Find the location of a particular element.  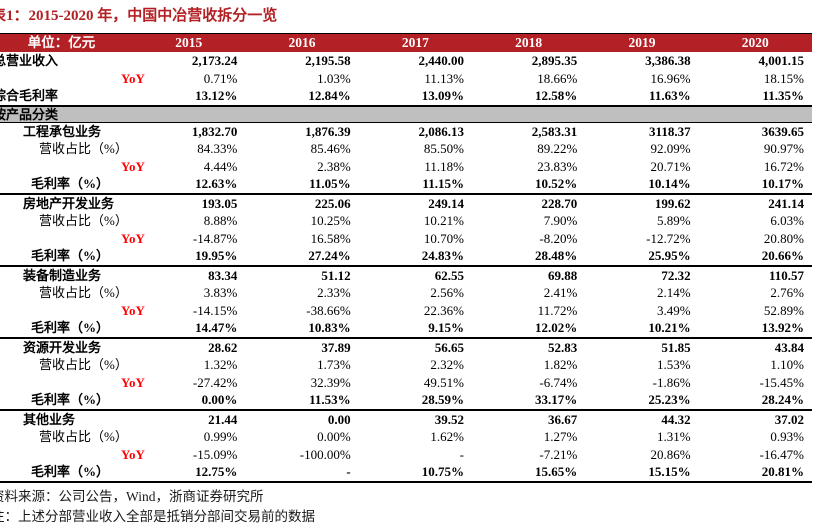

cell-value: 1.31% is located at coordinates (674, 436).